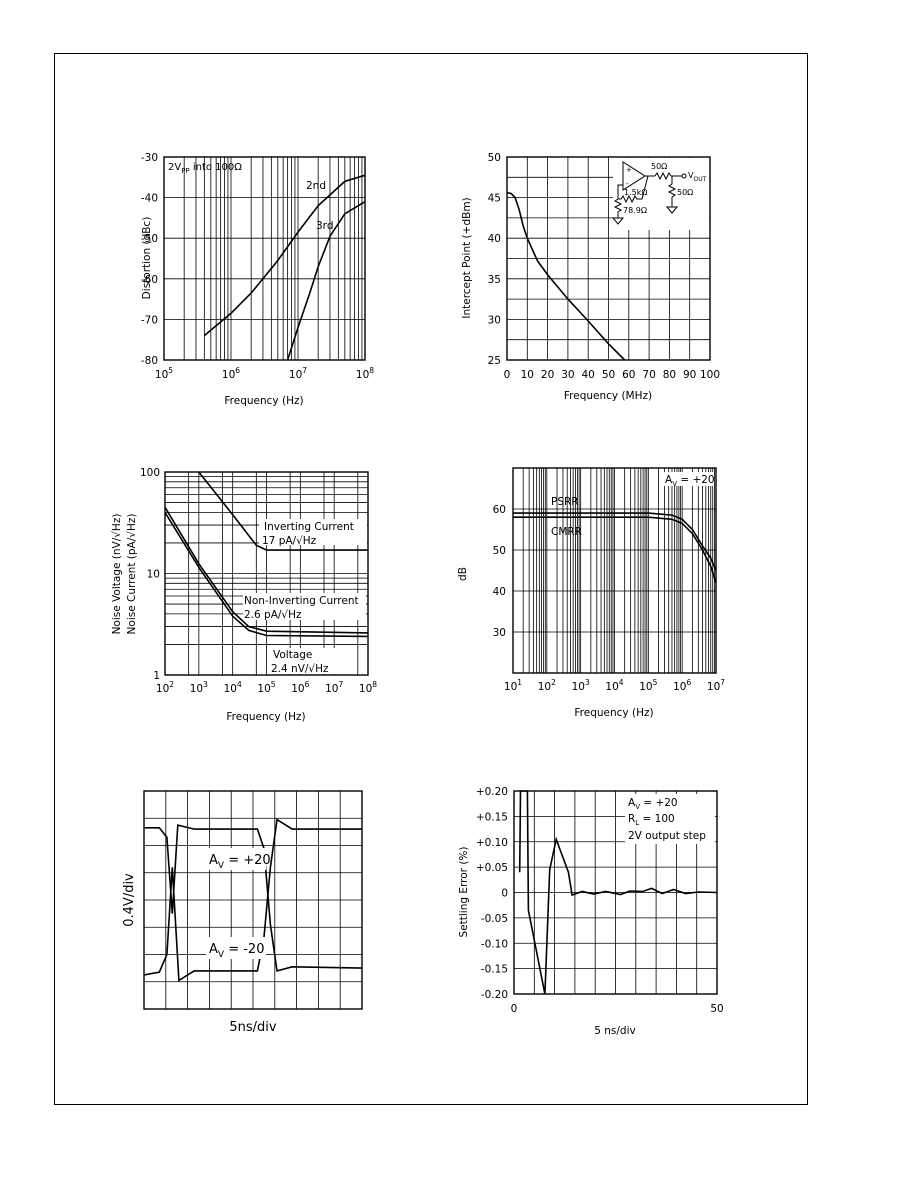 The width and height of the screenshot is (918, 1188). I want to click on settling-x-tick-label: 50, so click(716, 1009).